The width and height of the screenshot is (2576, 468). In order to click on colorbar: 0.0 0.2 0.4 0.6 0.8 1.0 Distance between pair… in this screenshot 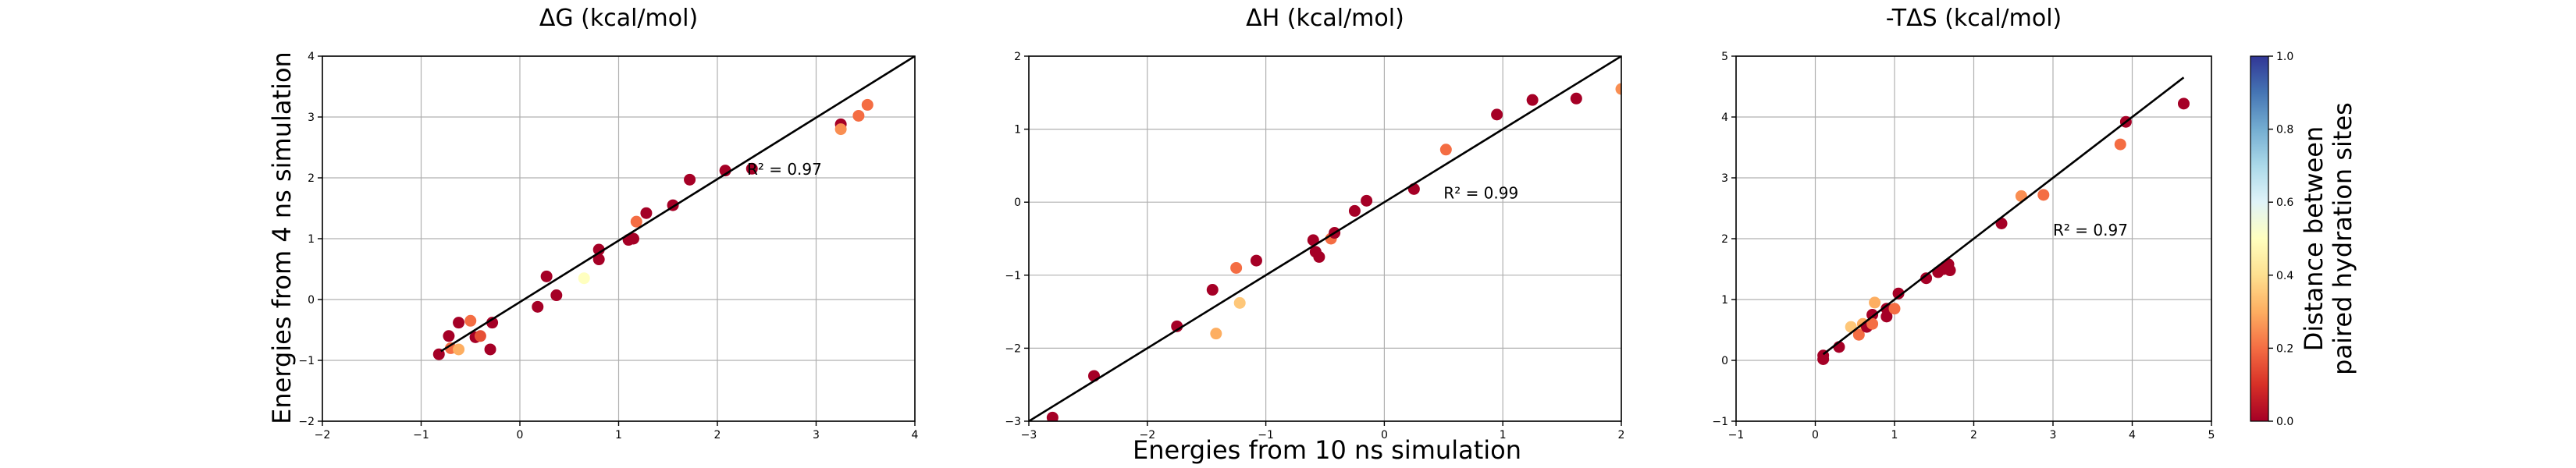, I will do `click(2303, 240)`.